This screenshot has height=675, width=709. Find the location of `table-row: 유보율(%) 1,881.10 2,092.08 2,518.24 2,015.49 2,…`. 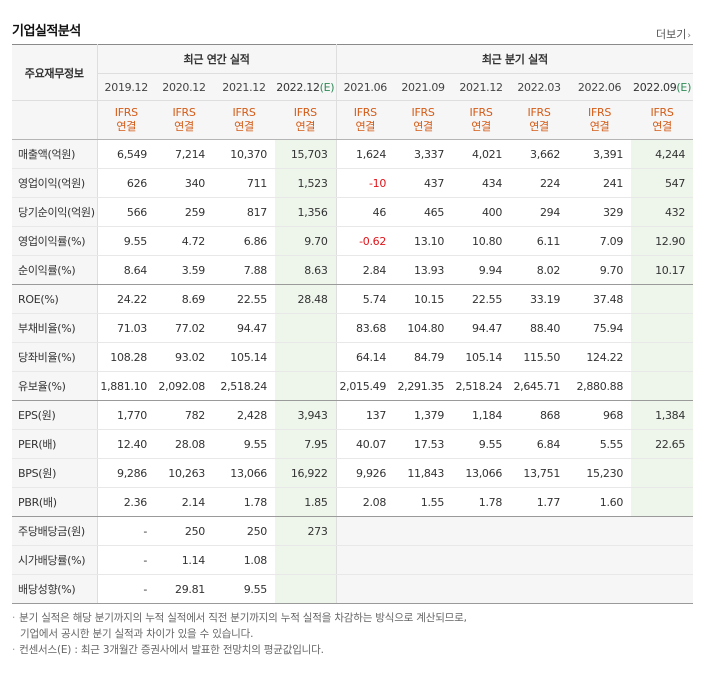

table-row: 유보율(%) 1,881.10 2,092.08 2,518.24 2,015.49 2,… is located at coordinates (353, 386).